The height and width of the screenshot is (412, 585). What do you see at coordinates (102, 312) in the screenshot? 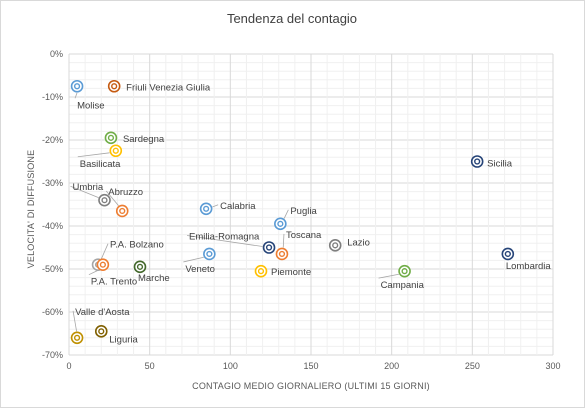
I see `point-label: Valle d'Aosta` at bounding box center [102, 312].